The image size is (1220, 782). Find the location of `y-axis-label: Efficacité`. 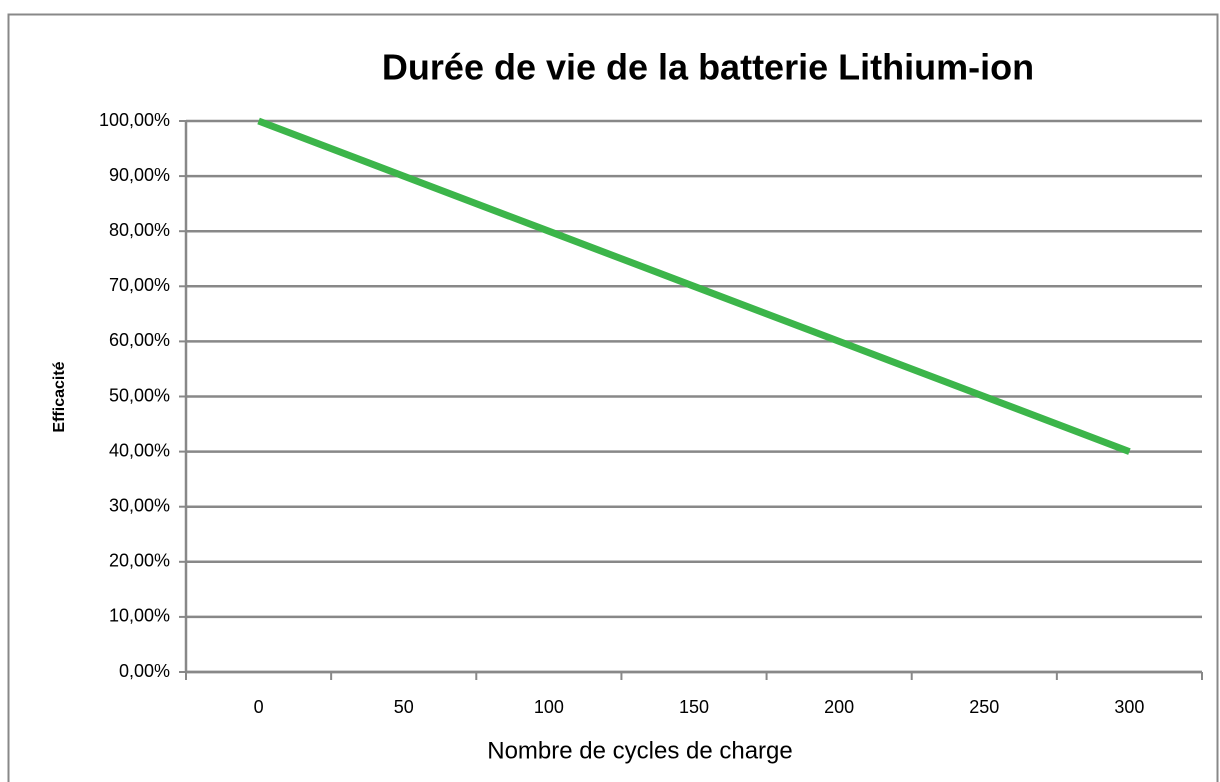

y-axis-label: Efficacité is located at coordinates (59, 396).